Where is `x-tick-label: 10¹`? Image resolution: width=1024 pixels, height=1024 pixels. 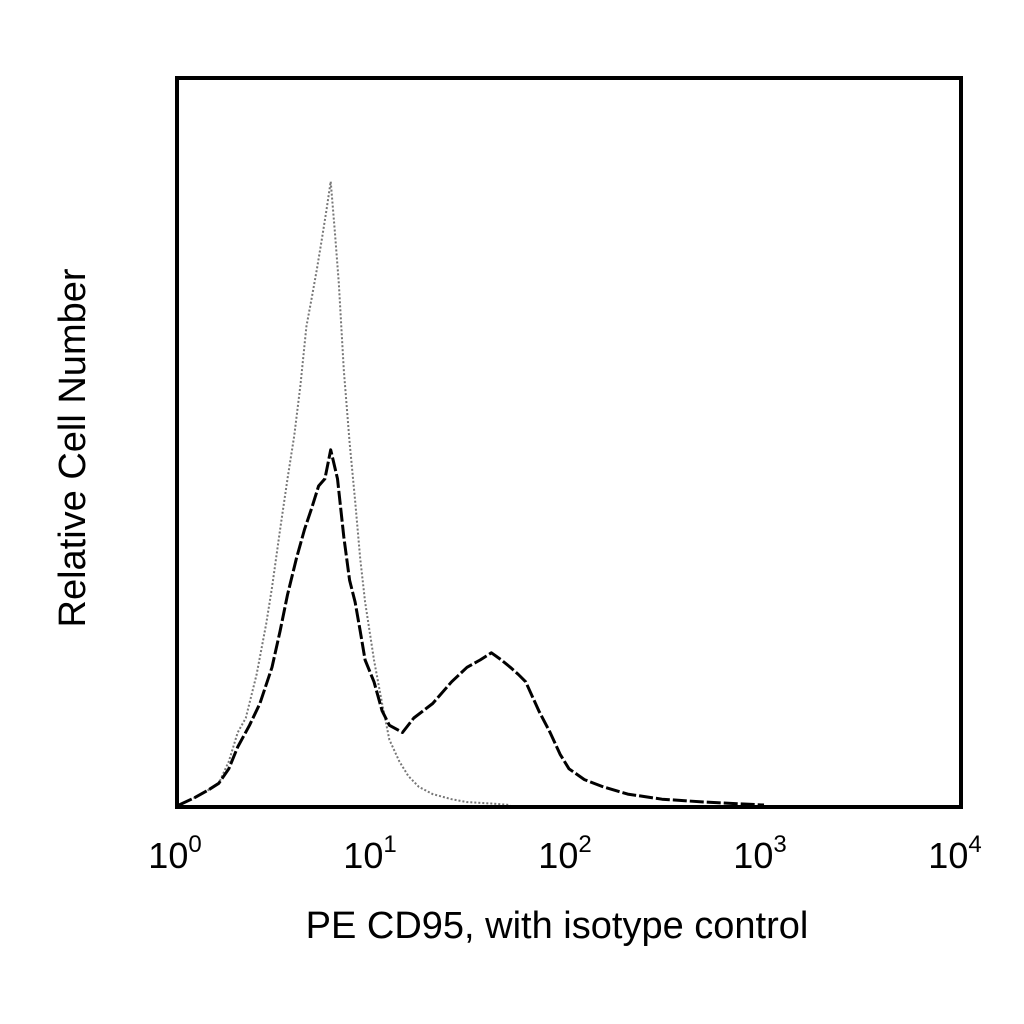 x-tick-label: 10¹ is located at coordinates (369, 853).